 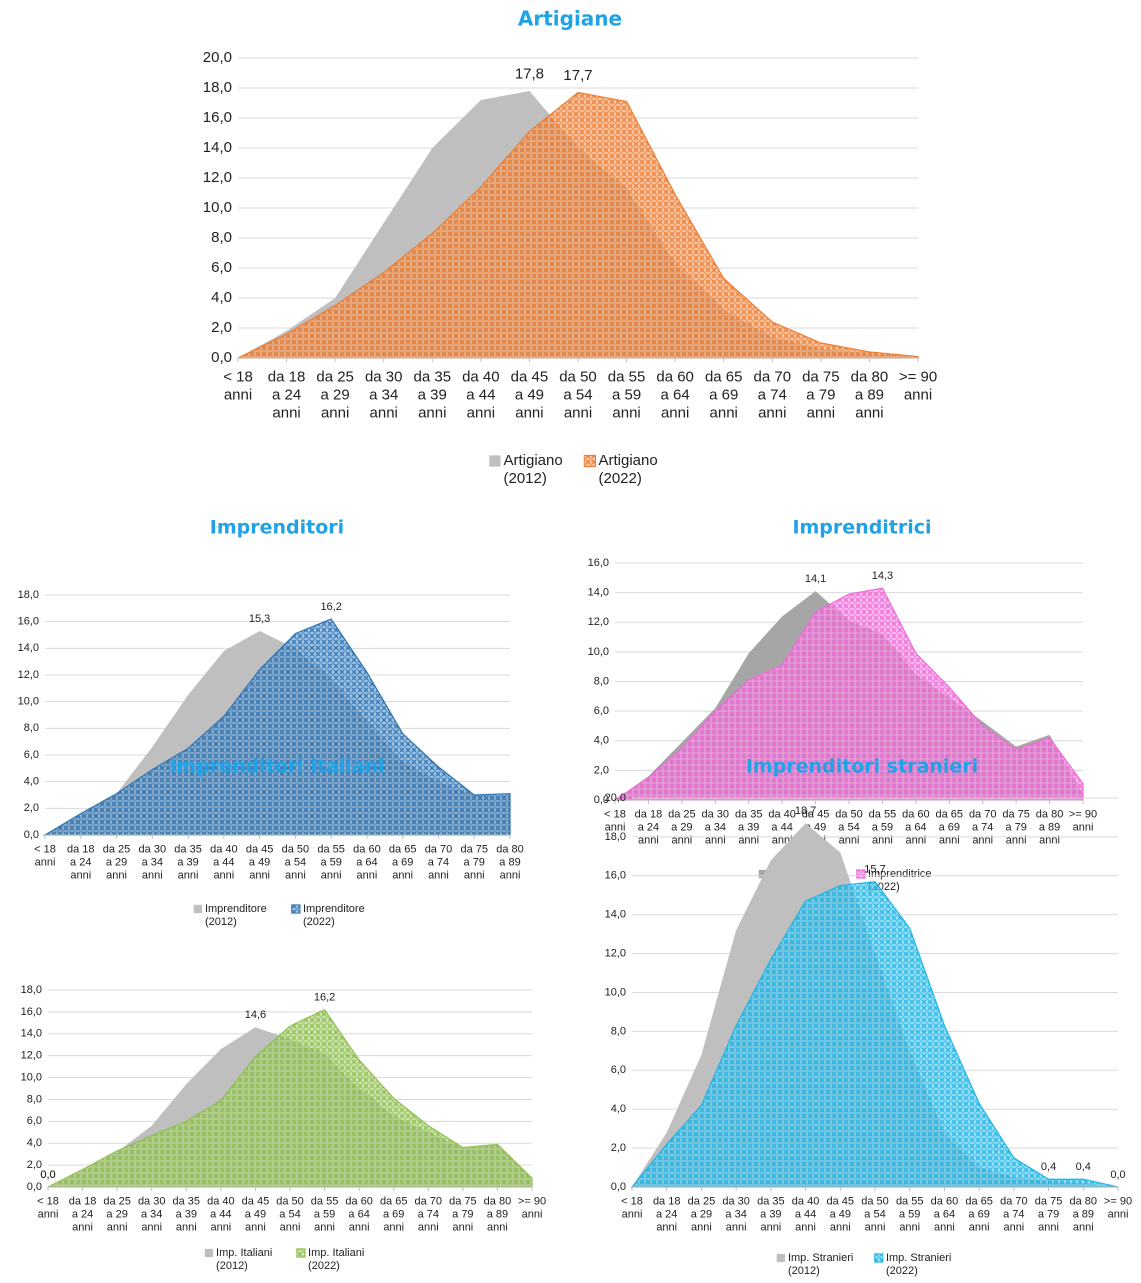 I want to click on x-tick-label: da 80 a 89 anni, so click(x=498, y=1214).